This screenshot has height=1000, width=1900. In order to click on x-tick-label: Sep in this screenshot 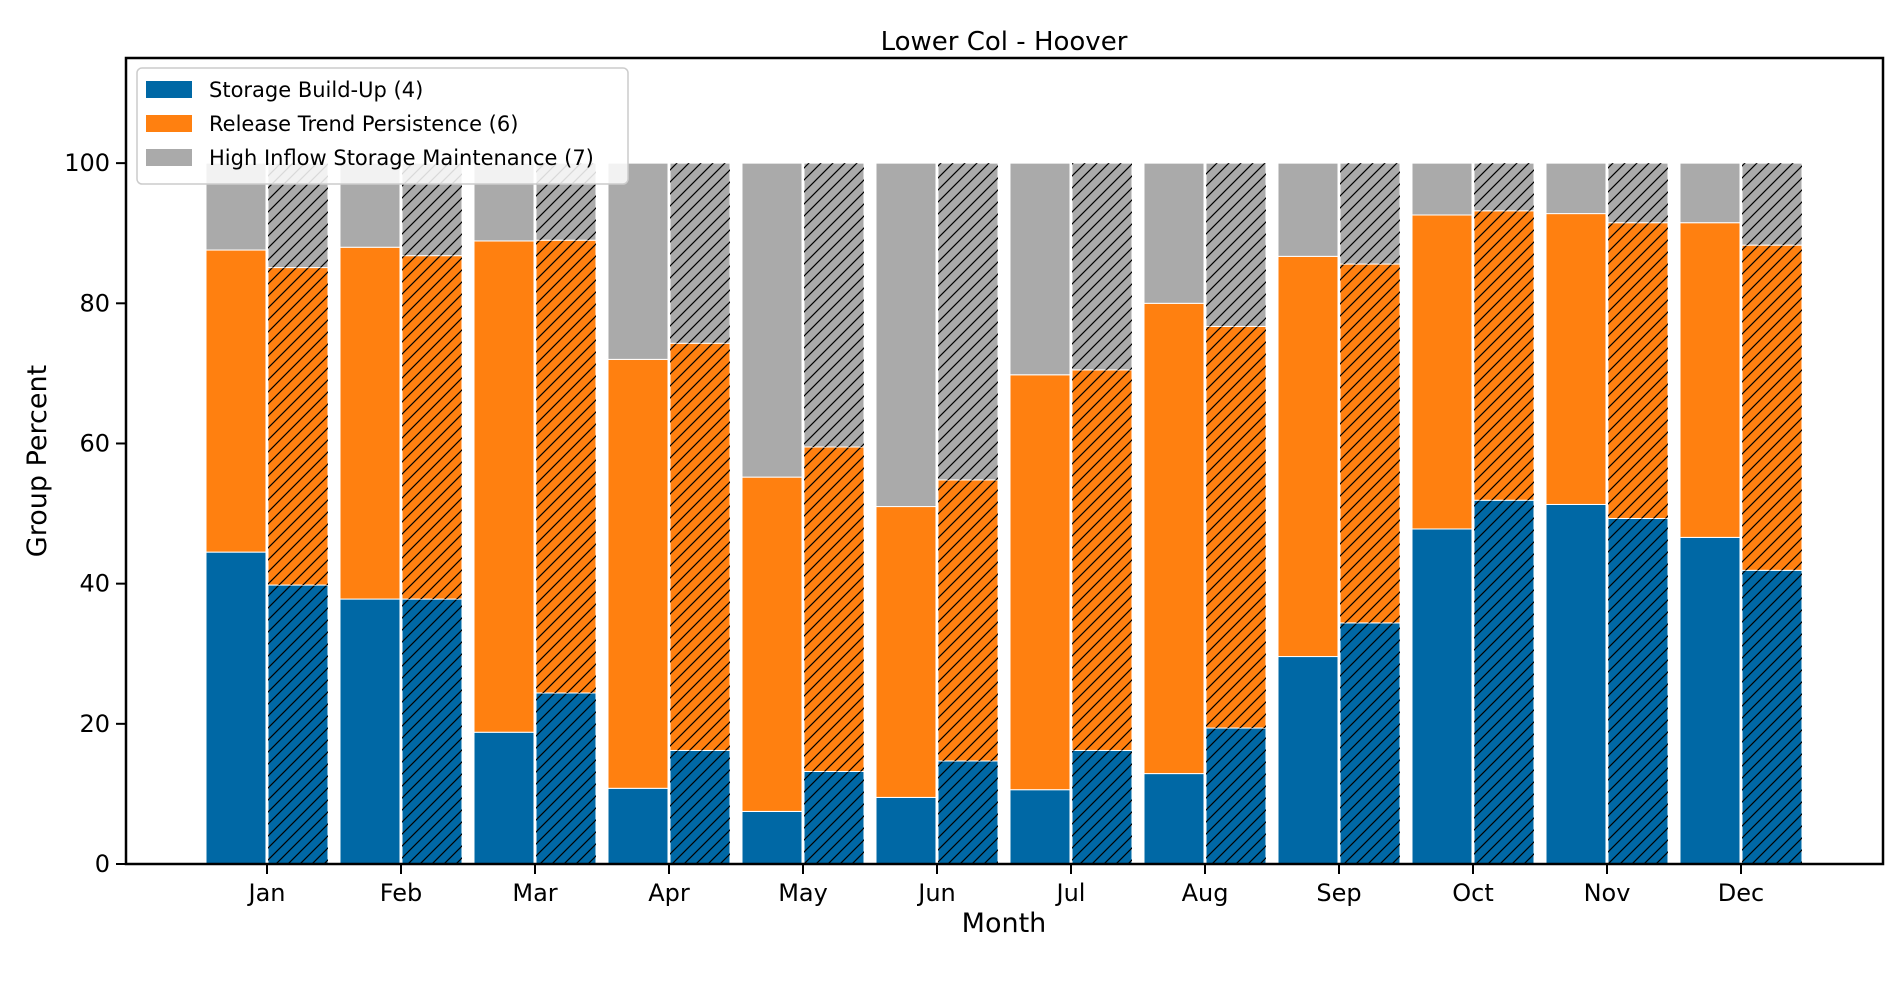, I will do `click(1338, 893)`.